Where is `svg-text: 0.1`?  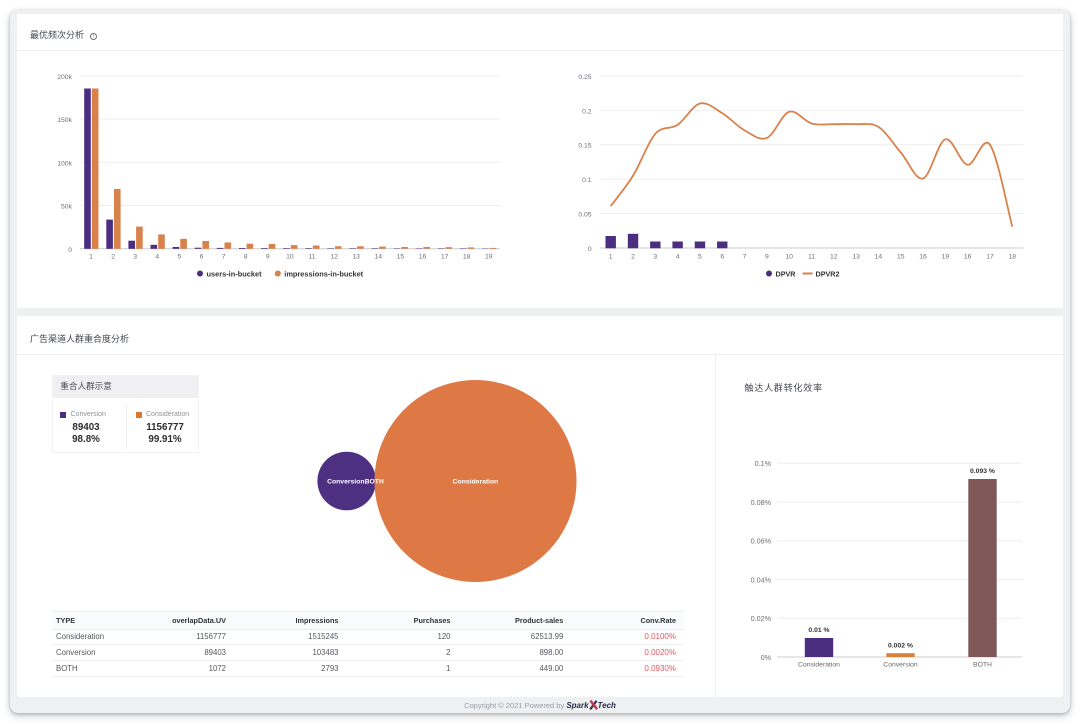
svg-text: 0.1 is located at coordinates (587, 180).